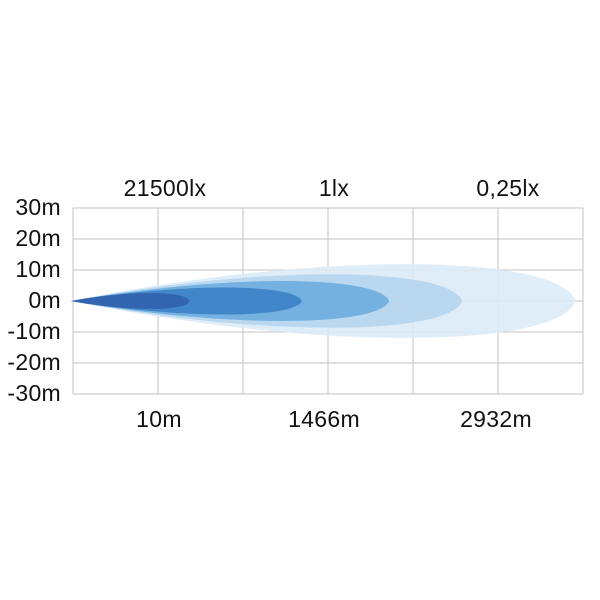 The image size is (600, 600). I want to click on y-tick-minus30m: -30m, so click(34, 393).